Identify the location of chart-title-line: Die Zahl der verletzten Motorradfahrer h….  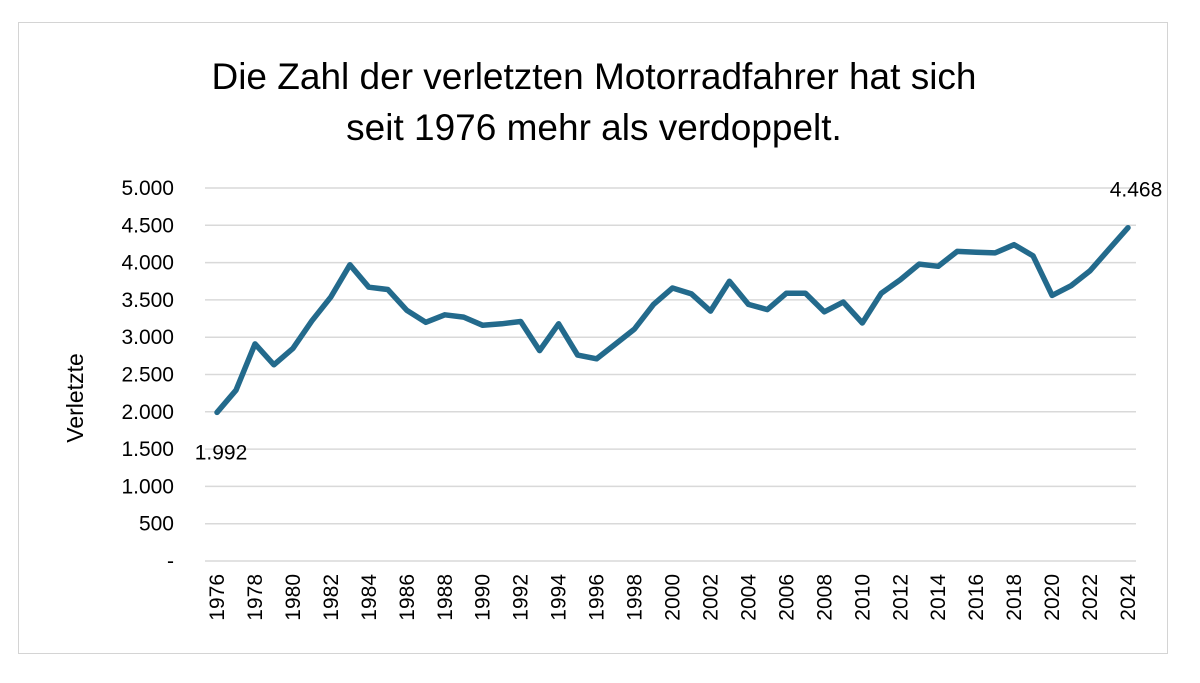
(593, 76).